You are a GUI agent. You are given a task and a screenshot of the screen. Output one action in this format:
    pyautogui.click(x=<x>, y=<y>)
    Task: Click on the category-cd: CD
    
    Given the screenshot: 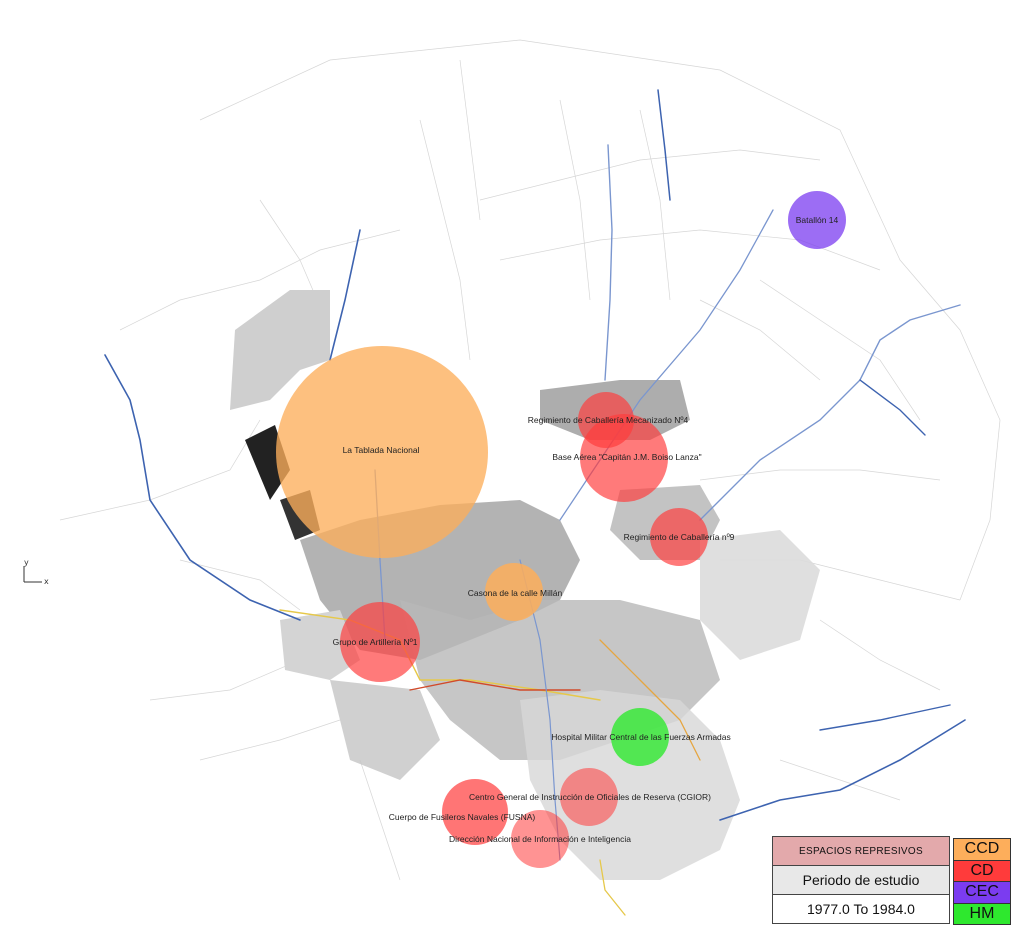 What is the action you would take?
    pyautogui.click(x=982, y=871)
    